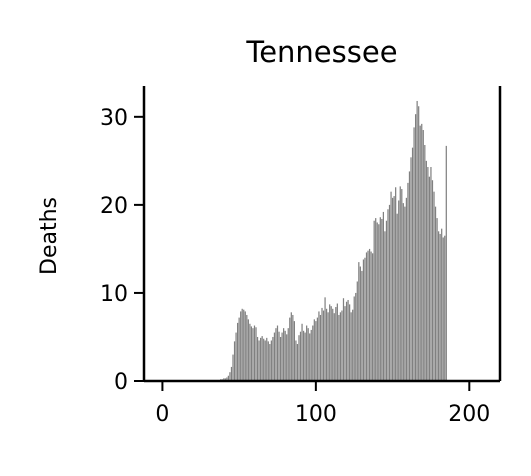 The width and height of the screenshot is (531, 476). Describe the element at coordinates (316, 414) in the screenshot. I see `x-tick-label-1: 100` at that location.